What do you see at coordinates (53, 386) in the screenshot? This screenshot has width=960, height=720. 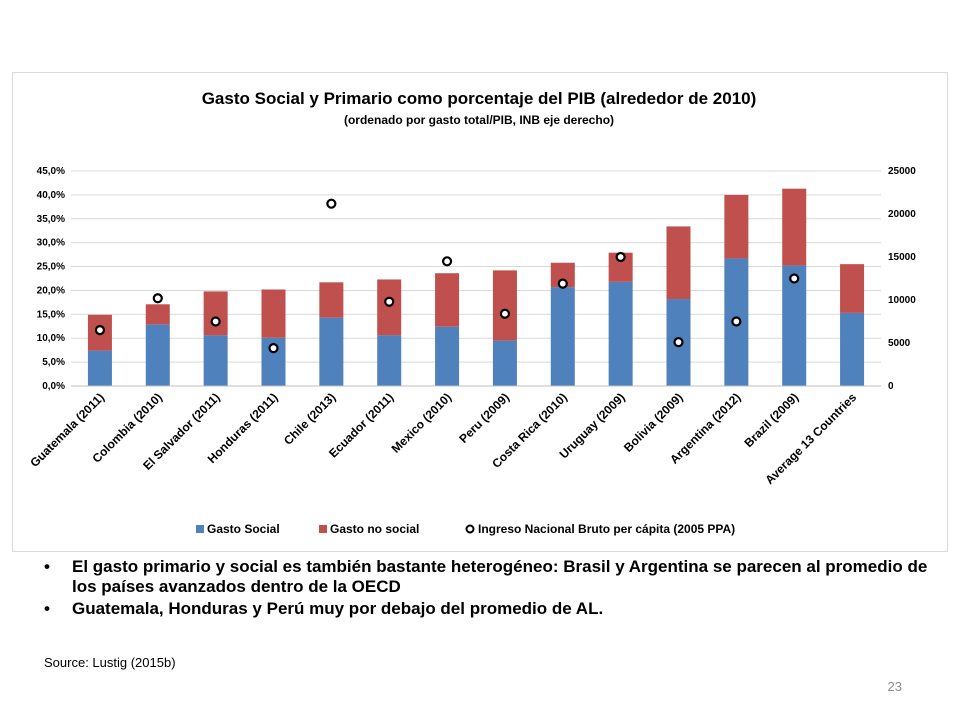 I see `y-tick-label-left: 0,0%` at bounding box center [53, 386].